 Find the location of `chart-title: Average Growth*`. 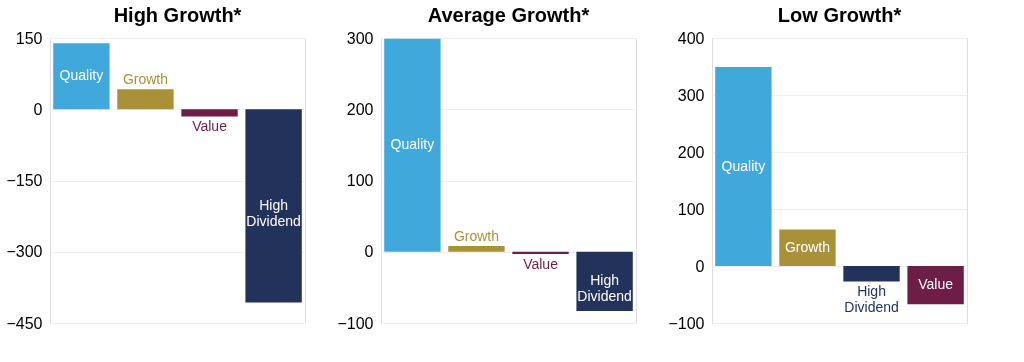

chart-title: Average Growth* is located at coordinates (508, 15).